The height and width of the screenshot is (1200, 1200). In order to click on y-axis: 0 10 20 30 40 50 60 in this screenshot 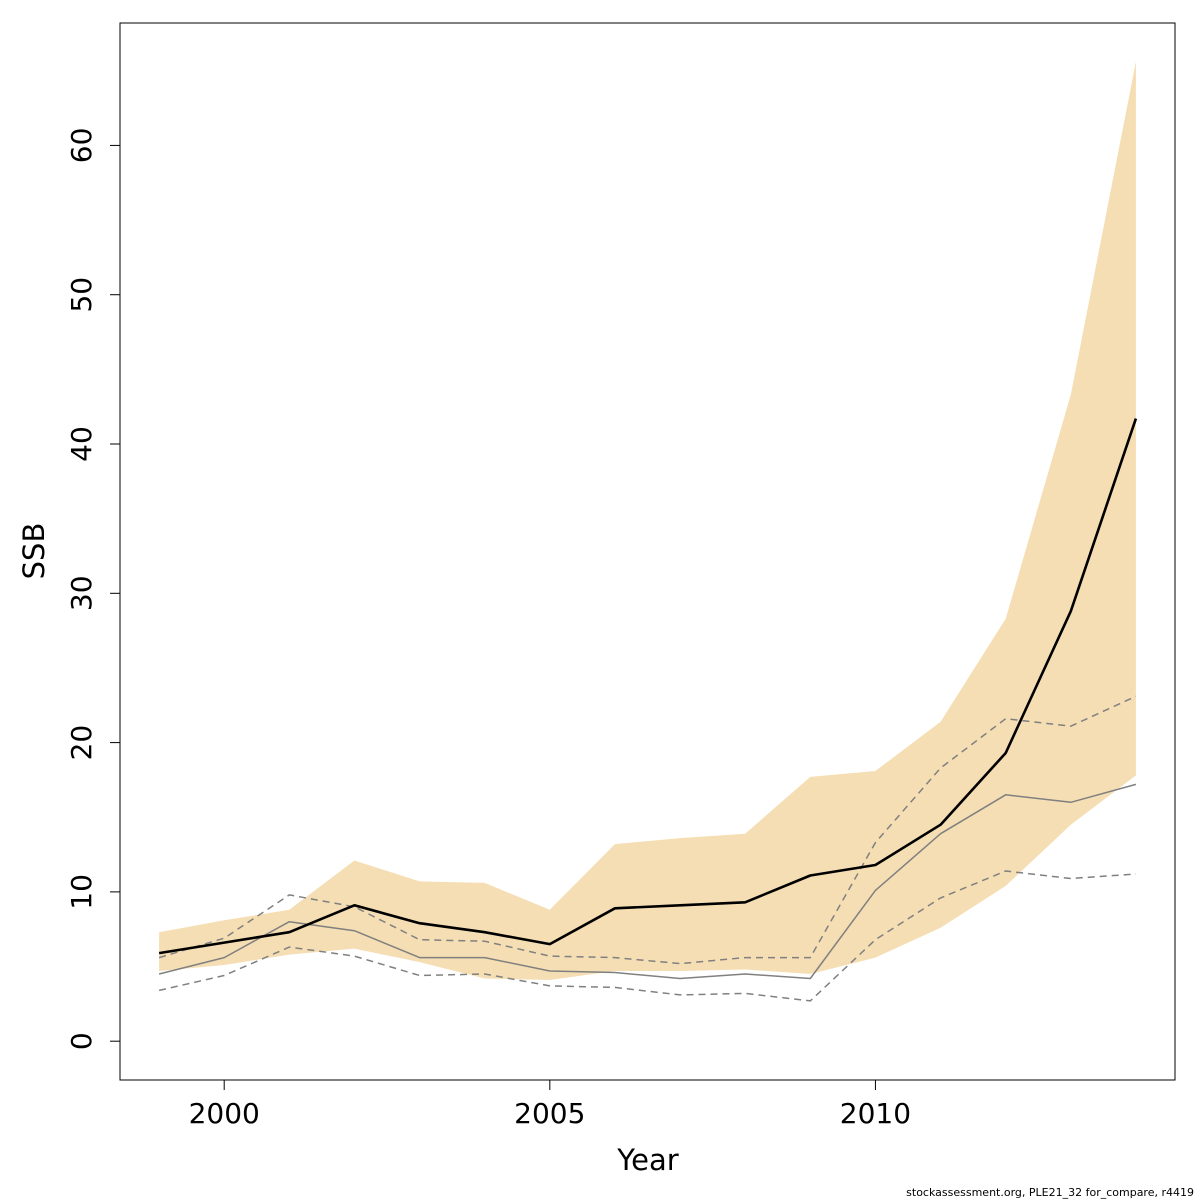, I will do `click(92, 589)`.